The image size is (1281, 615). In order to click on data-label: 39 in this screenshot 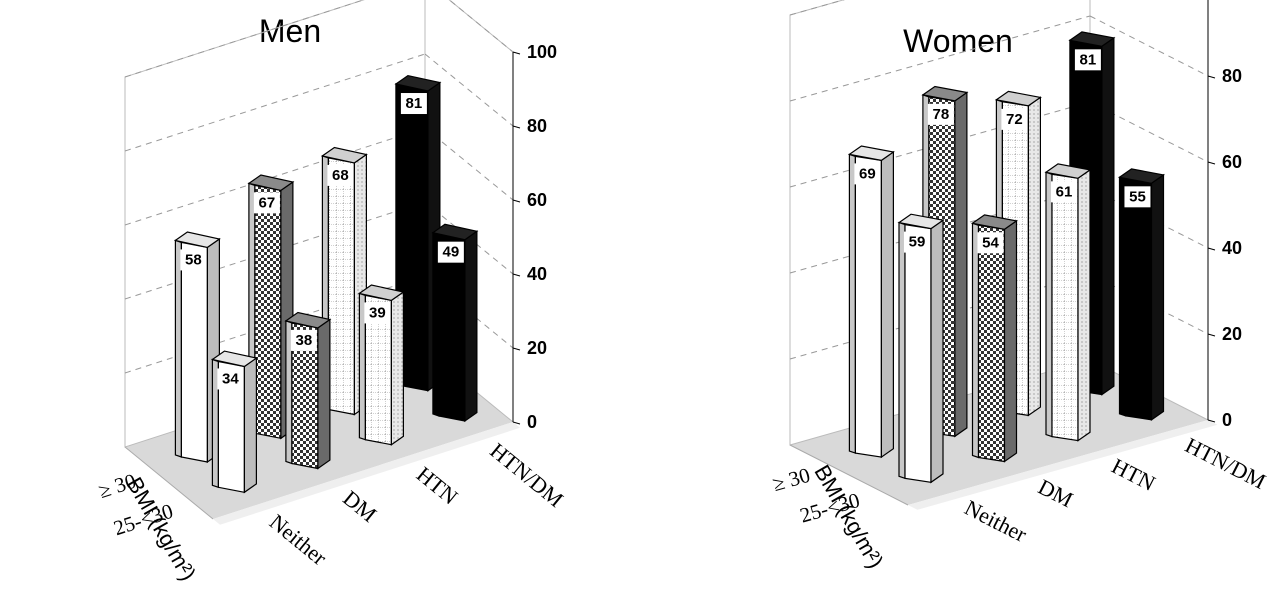, I will do `click(377, 312)`.